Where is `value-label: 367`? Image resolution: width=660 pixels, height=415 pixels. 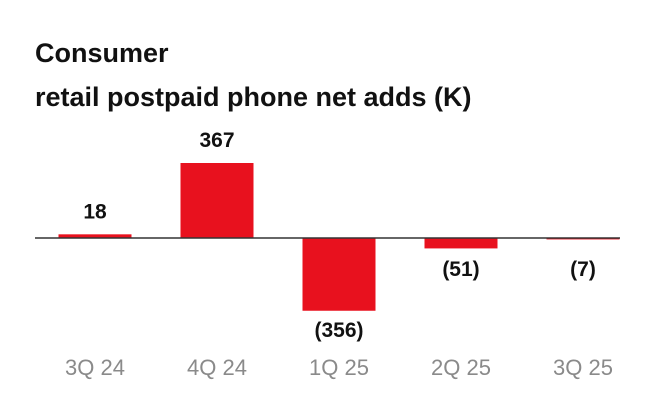 value-label: 367 is located at coordinates (216, 140).